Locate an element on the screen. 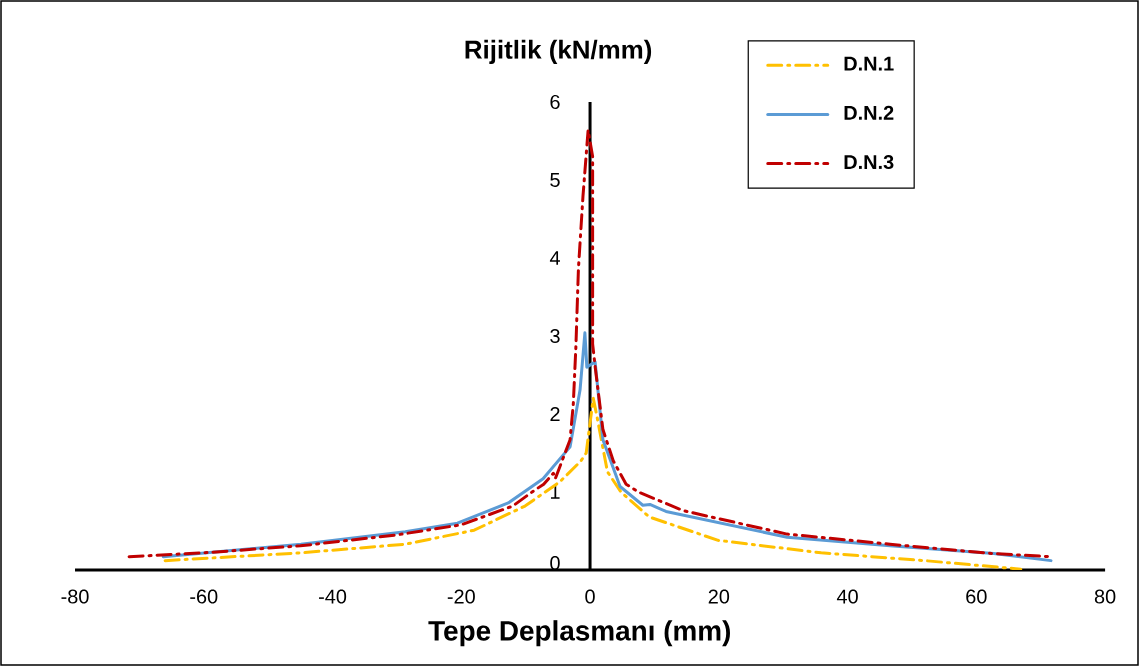 The width and height of the screenshot is (1139, 666). x-tick-label: 80 is located at coordinates (1105, 596).